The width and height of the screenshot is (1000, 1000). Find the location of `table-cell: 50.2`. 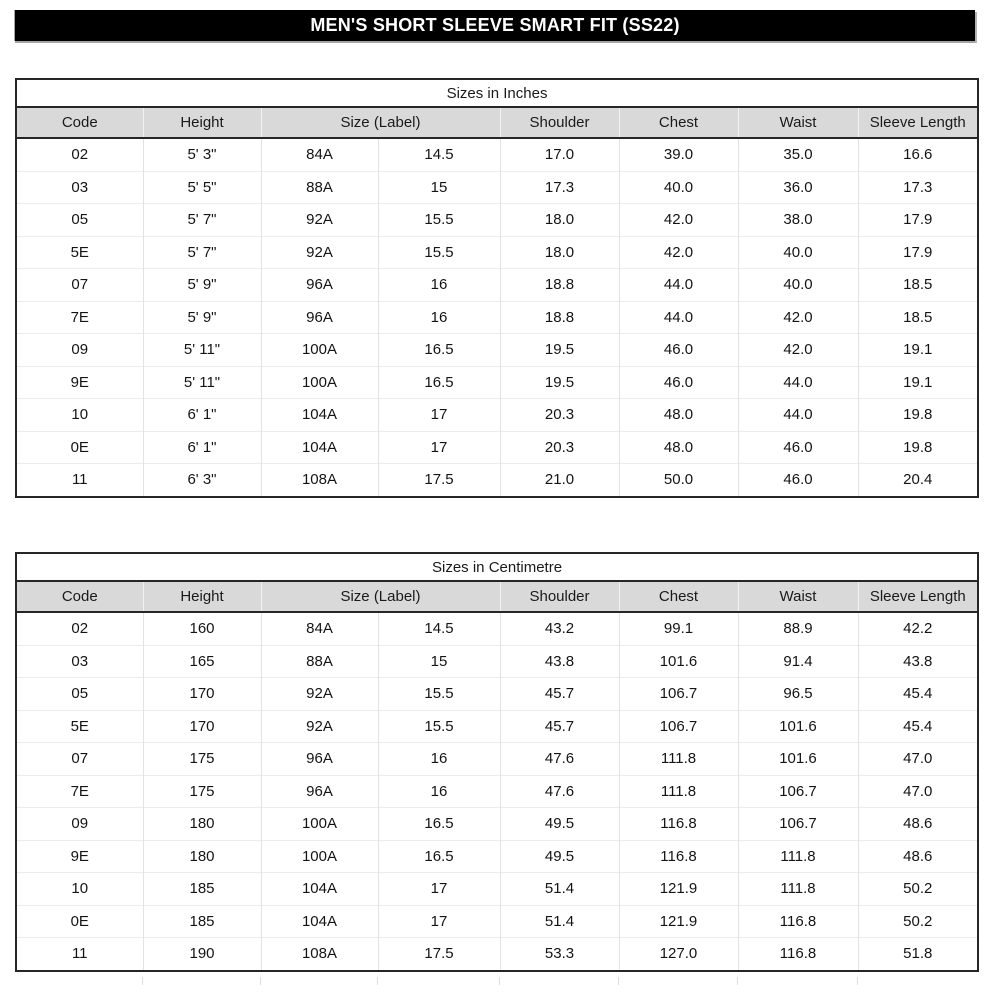

table-cell: 50.2 is located at coordinates (918, 888).